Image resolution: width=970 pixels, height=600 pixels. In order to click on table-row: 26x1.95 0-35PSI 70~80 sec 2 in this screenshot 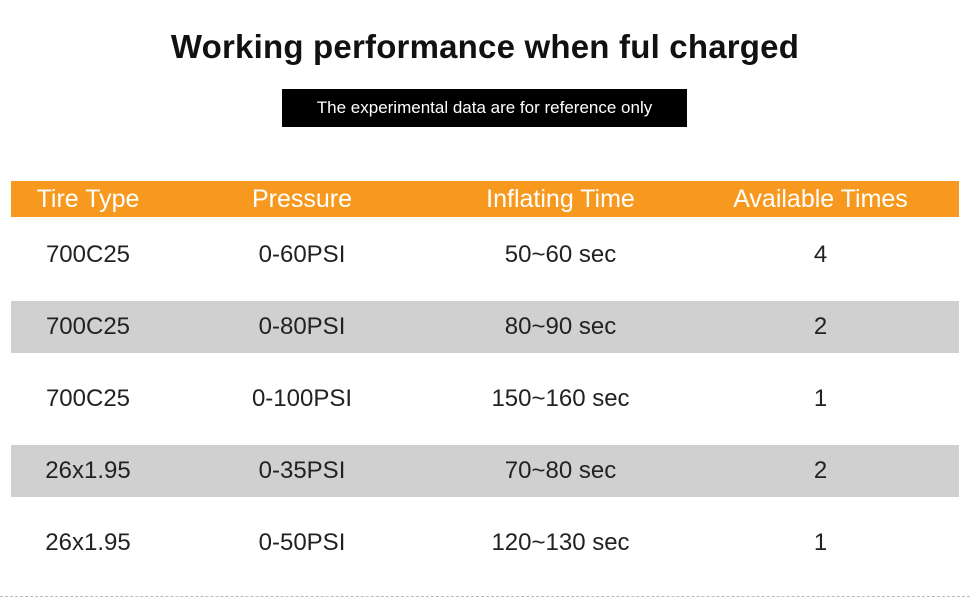, I will do `click(485, 471)`.